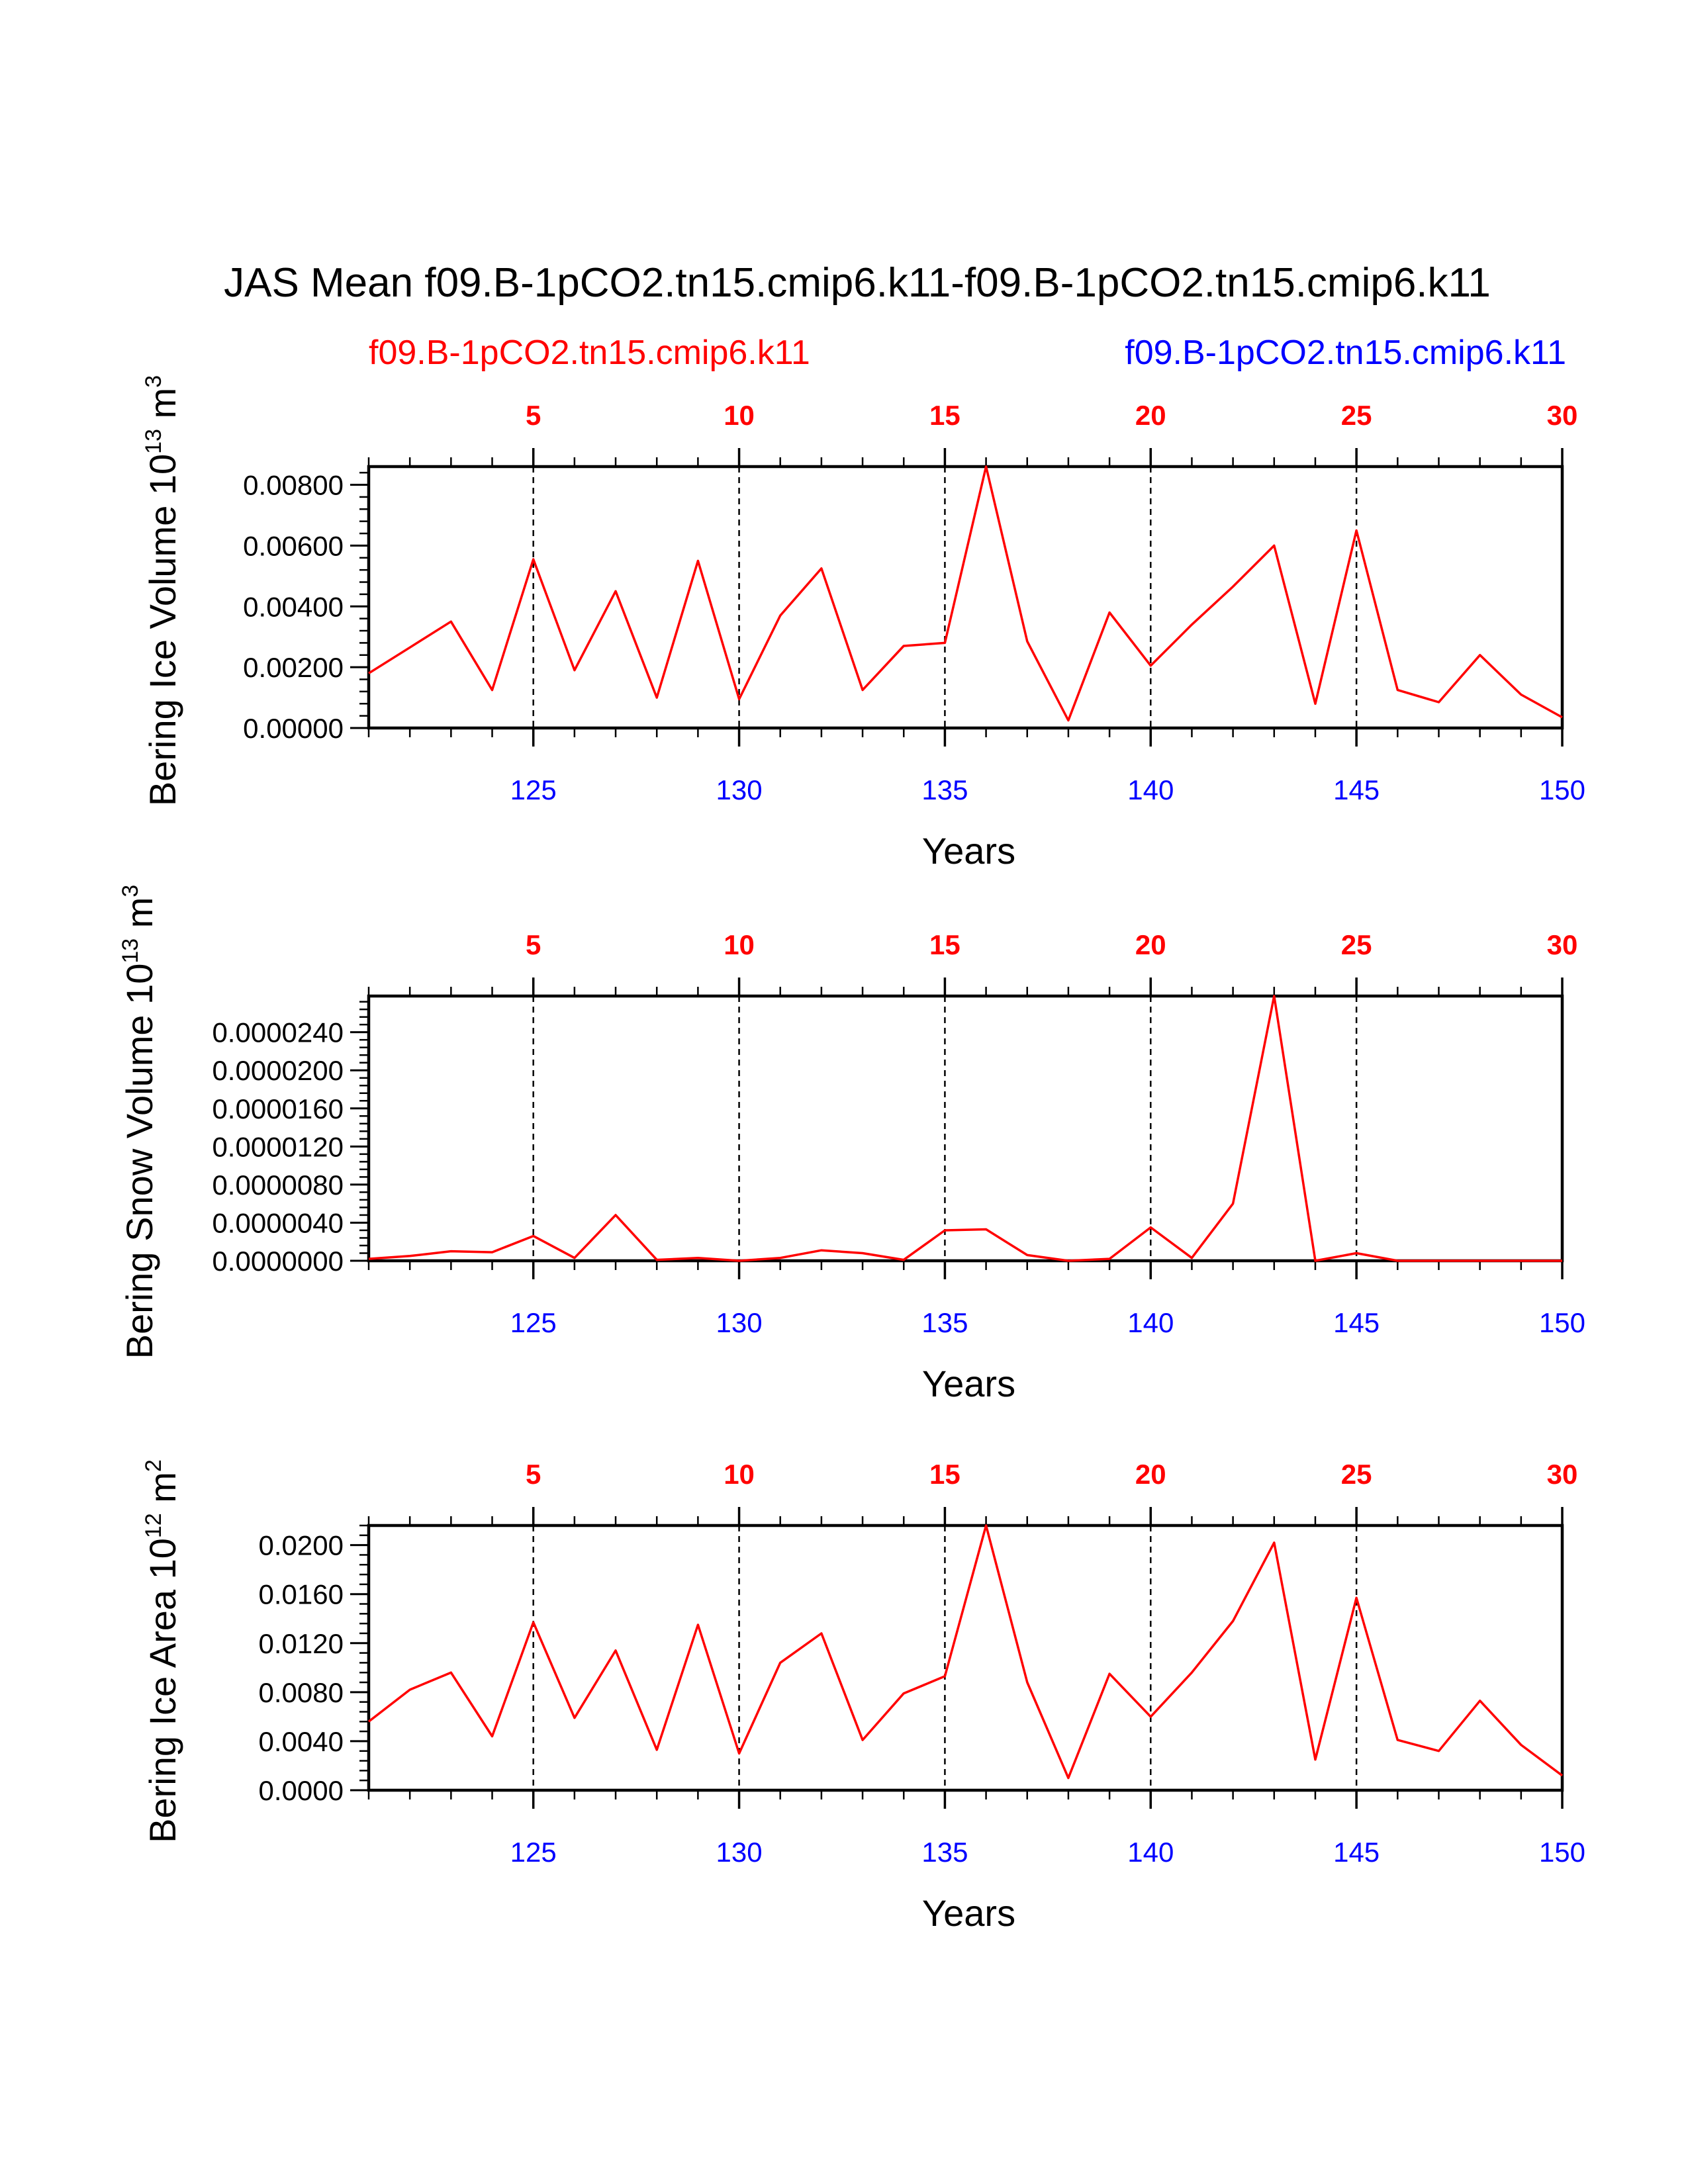  I want to click on y-axis-label: Bering Snow Volume 1013 m3, so click(139, 1122).